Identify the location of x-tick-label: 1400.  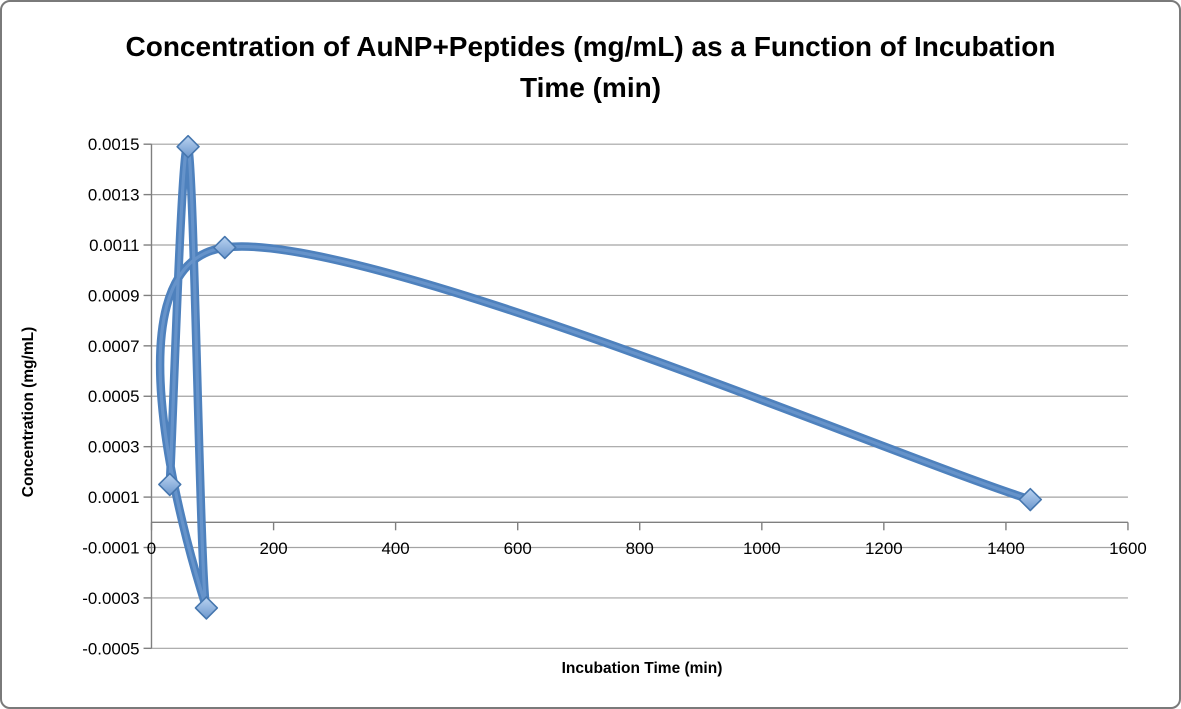
(1006, 548).